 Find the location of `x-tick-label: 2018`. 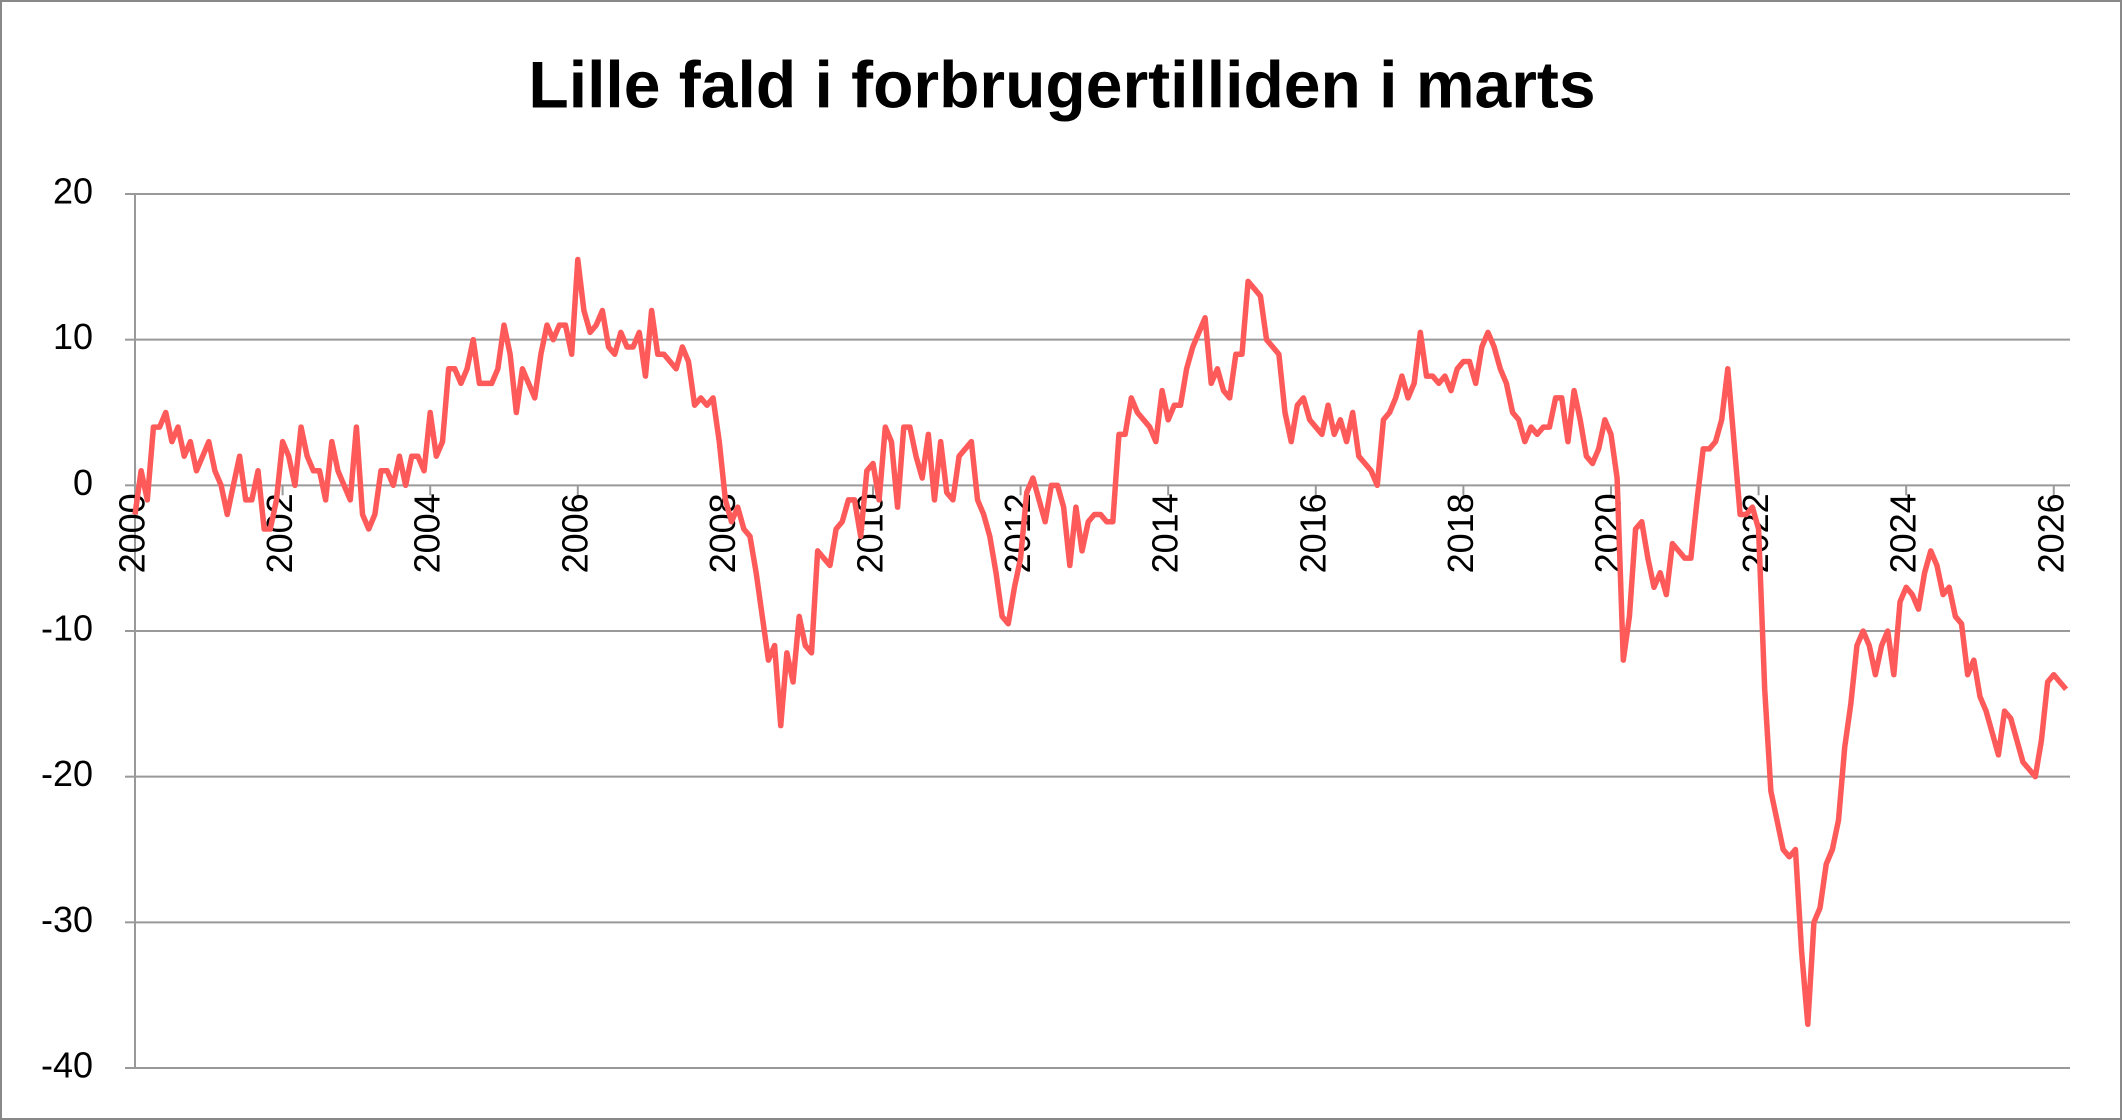

x-tick-label: 2018 is located at coordinates (1460, 533).